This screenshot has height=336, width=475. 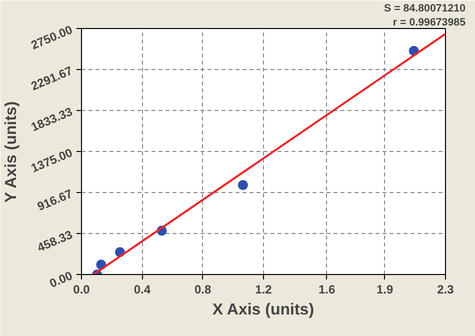 I want to click on x-tick-label: 0.4, so click(x=142, y=289).